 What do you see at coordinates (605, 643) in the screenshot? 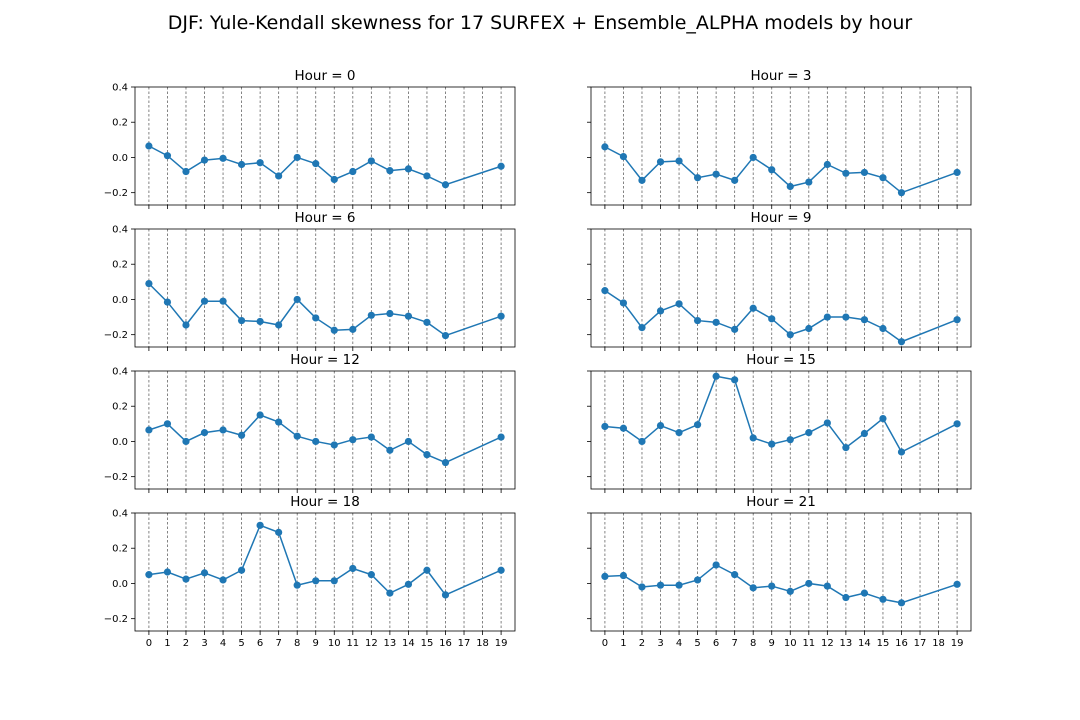
I see `x-tick-label: 0` at bounding box center [605, 643].